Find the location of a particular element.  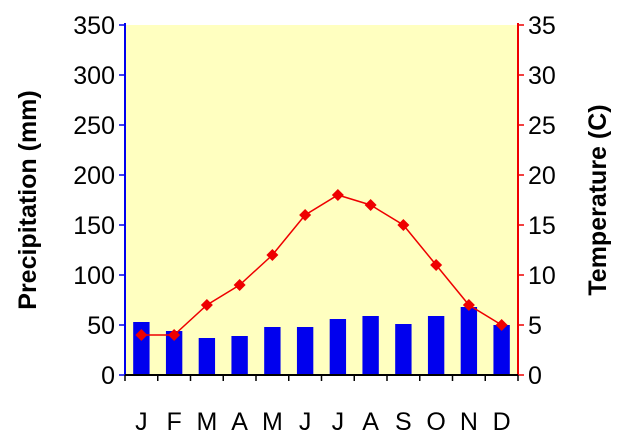

x-tick-label: D is located at coordinates (502, 422).